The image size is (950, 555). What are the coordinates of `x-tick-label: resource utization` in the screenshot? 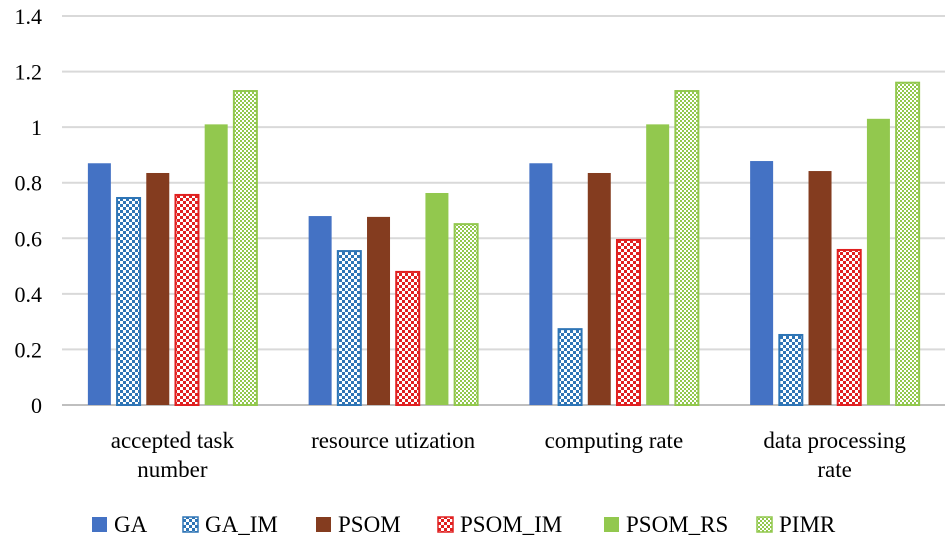 It's located at (393, 440).